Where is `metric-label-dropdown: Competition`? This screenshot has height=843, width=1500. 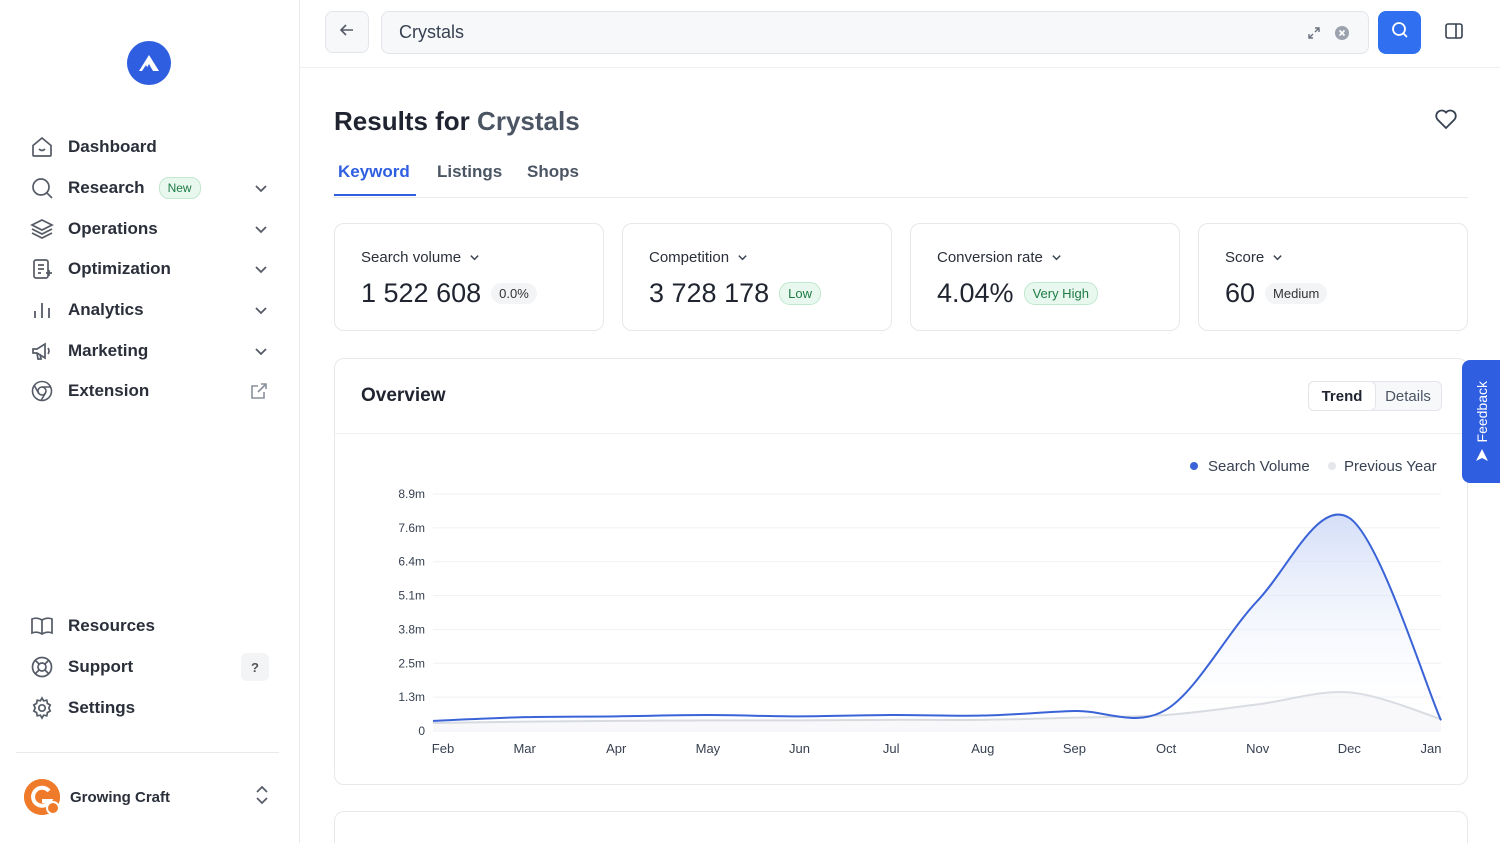 metric-label-dropdown: Competition is located at coordinates (698, 257).